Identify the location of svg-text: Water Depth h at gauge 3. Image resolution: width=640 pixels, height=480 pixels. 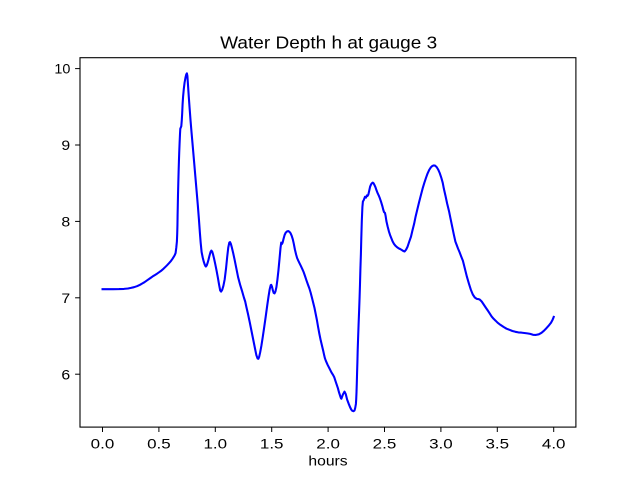
(328, 42).